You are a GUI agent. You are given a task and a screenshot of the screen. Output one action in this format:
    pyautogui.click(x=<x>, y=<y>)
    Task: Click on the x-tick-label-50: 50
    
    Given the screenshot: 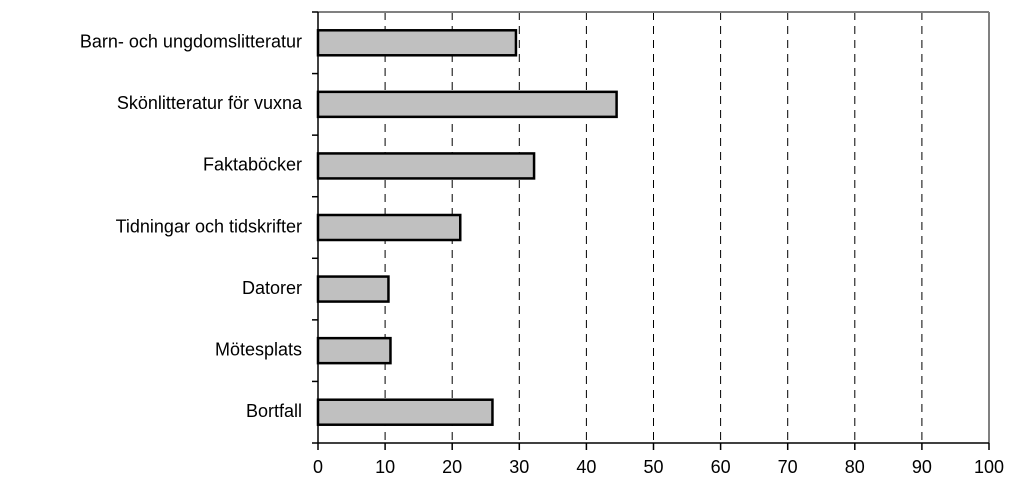 What is the action you would take?
    pyautogui.click(x=653, y=467)
    